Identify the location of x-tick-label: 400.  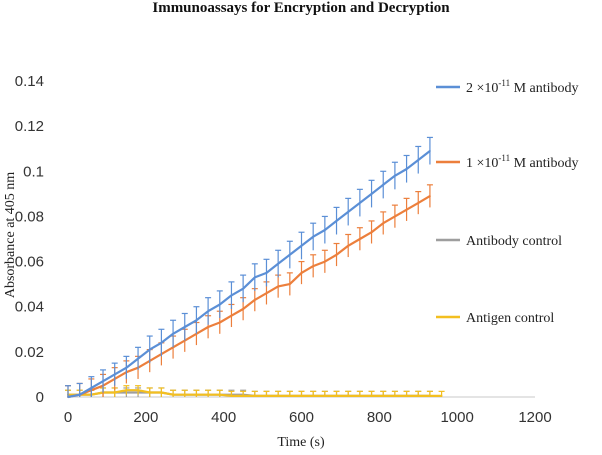
(223, 417).